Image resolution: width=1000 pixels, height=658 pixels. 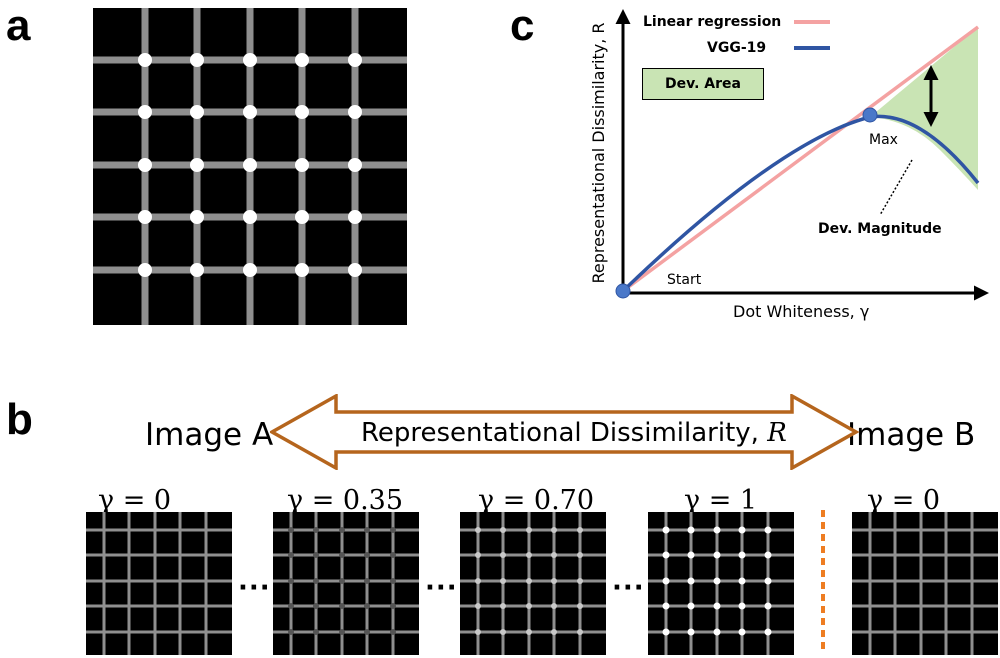 What do you see at coordinates (911, 435) in the screenshot?
I see `image-b-label: Image B` at bounding box center [911, 435].